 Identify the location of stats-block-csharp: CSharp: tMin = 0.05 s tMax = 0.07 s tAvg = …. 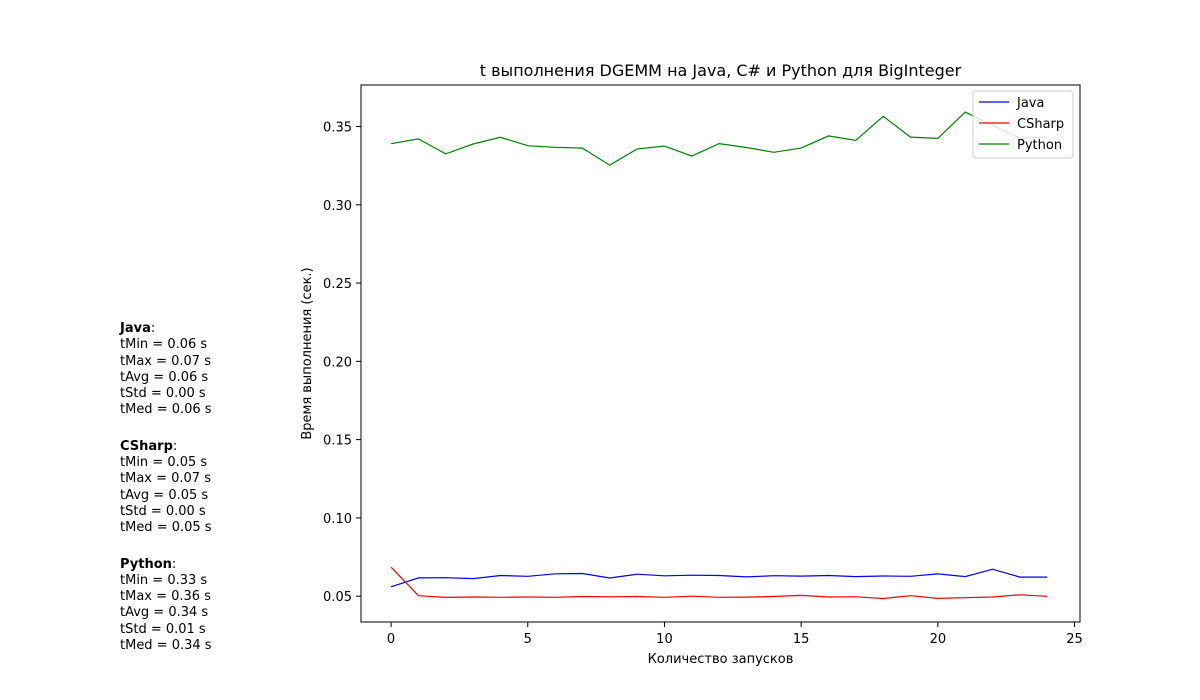
(166, 487).